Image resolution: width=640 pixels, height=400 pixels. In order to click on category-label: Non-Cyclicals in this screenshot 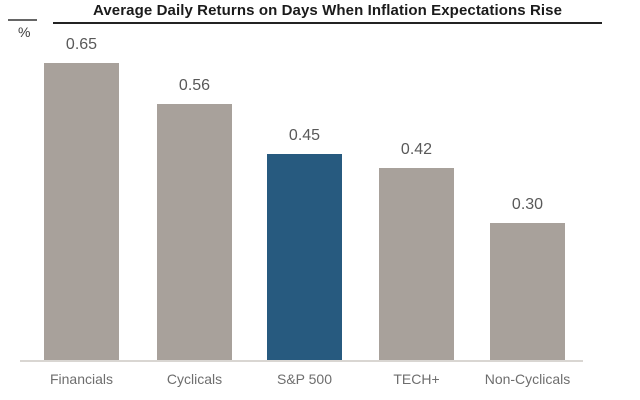, I will do `click(527, 379)`.